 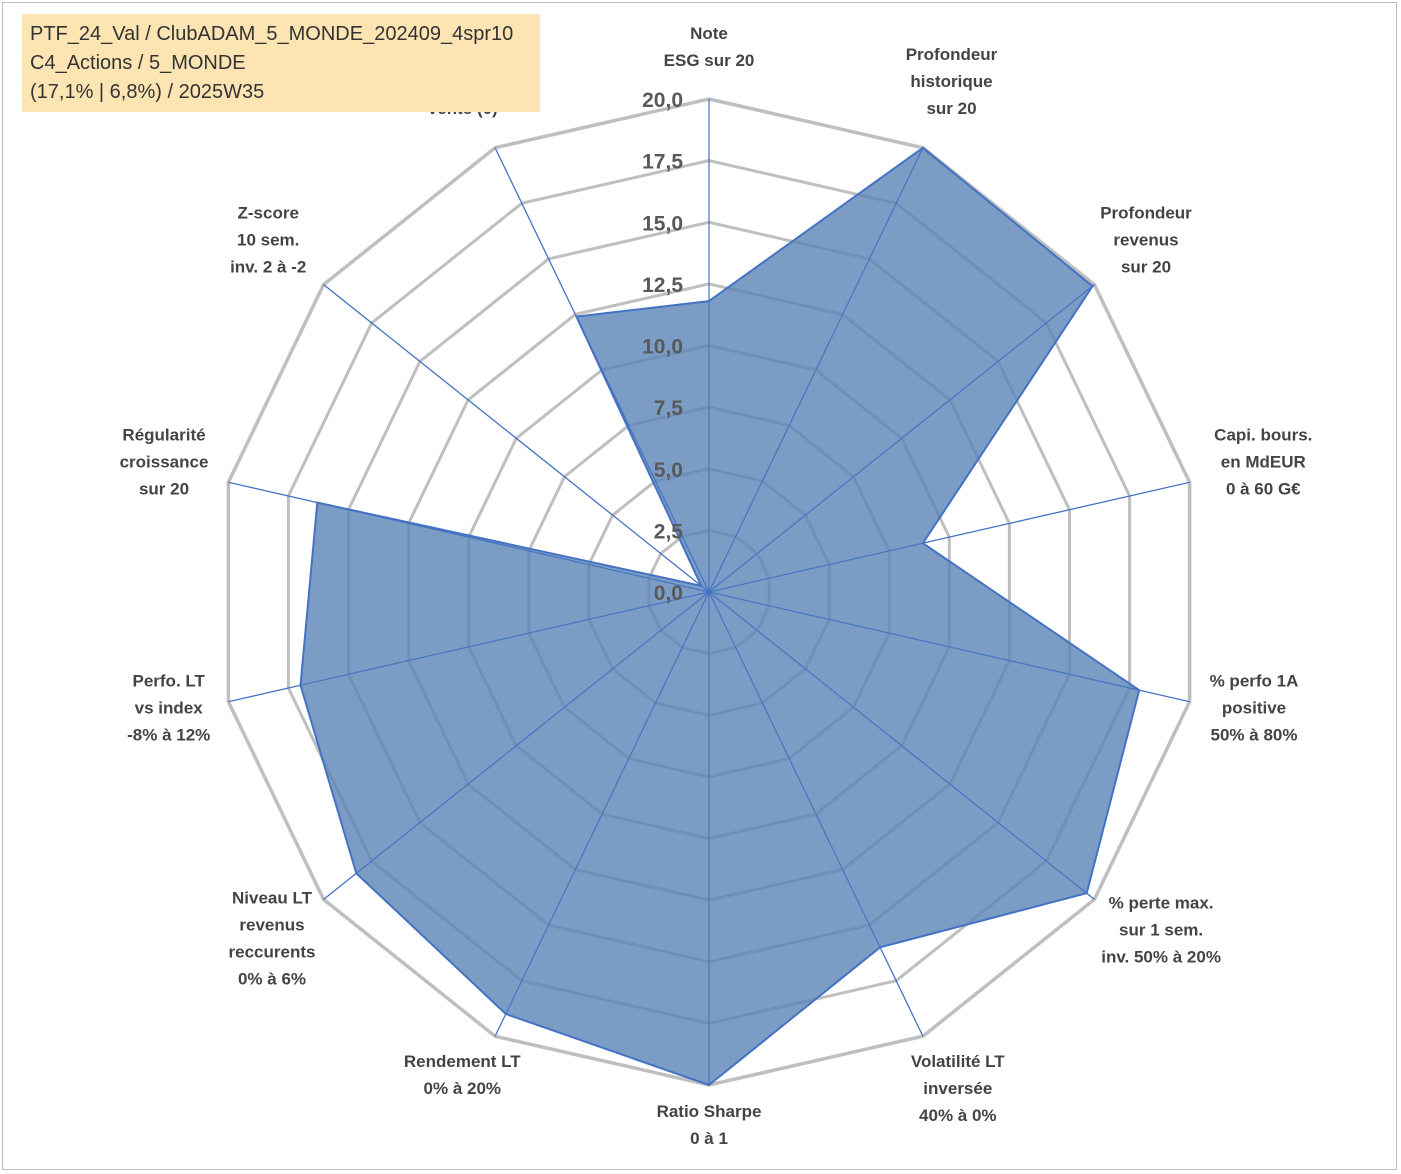 I want to click on axis-label-10-line-1: vs index, so click(x=169, y=708).